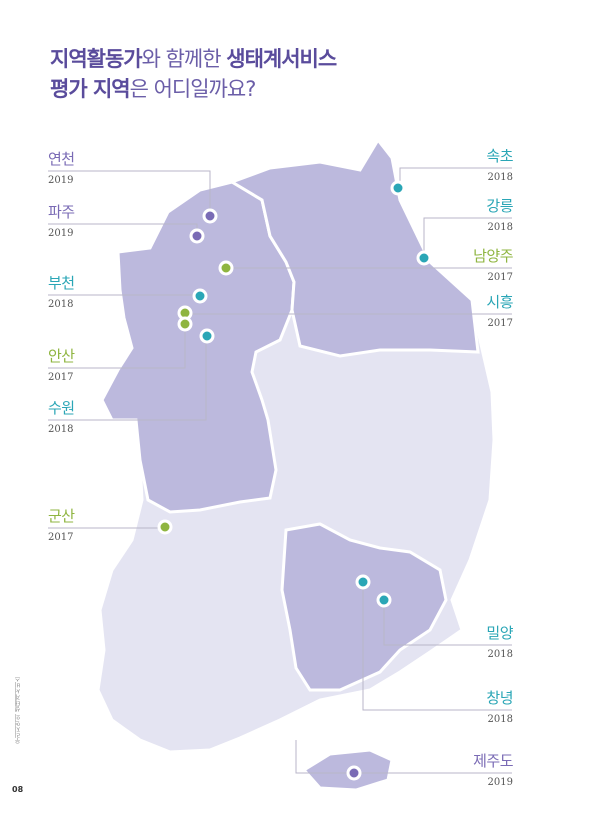 This screenshot has height=840, width=593. What do you see at coordinates (281, 59) in the screenshot?
I see `title-bold-2: 생태계서비스` at bounding box center [281, 59].